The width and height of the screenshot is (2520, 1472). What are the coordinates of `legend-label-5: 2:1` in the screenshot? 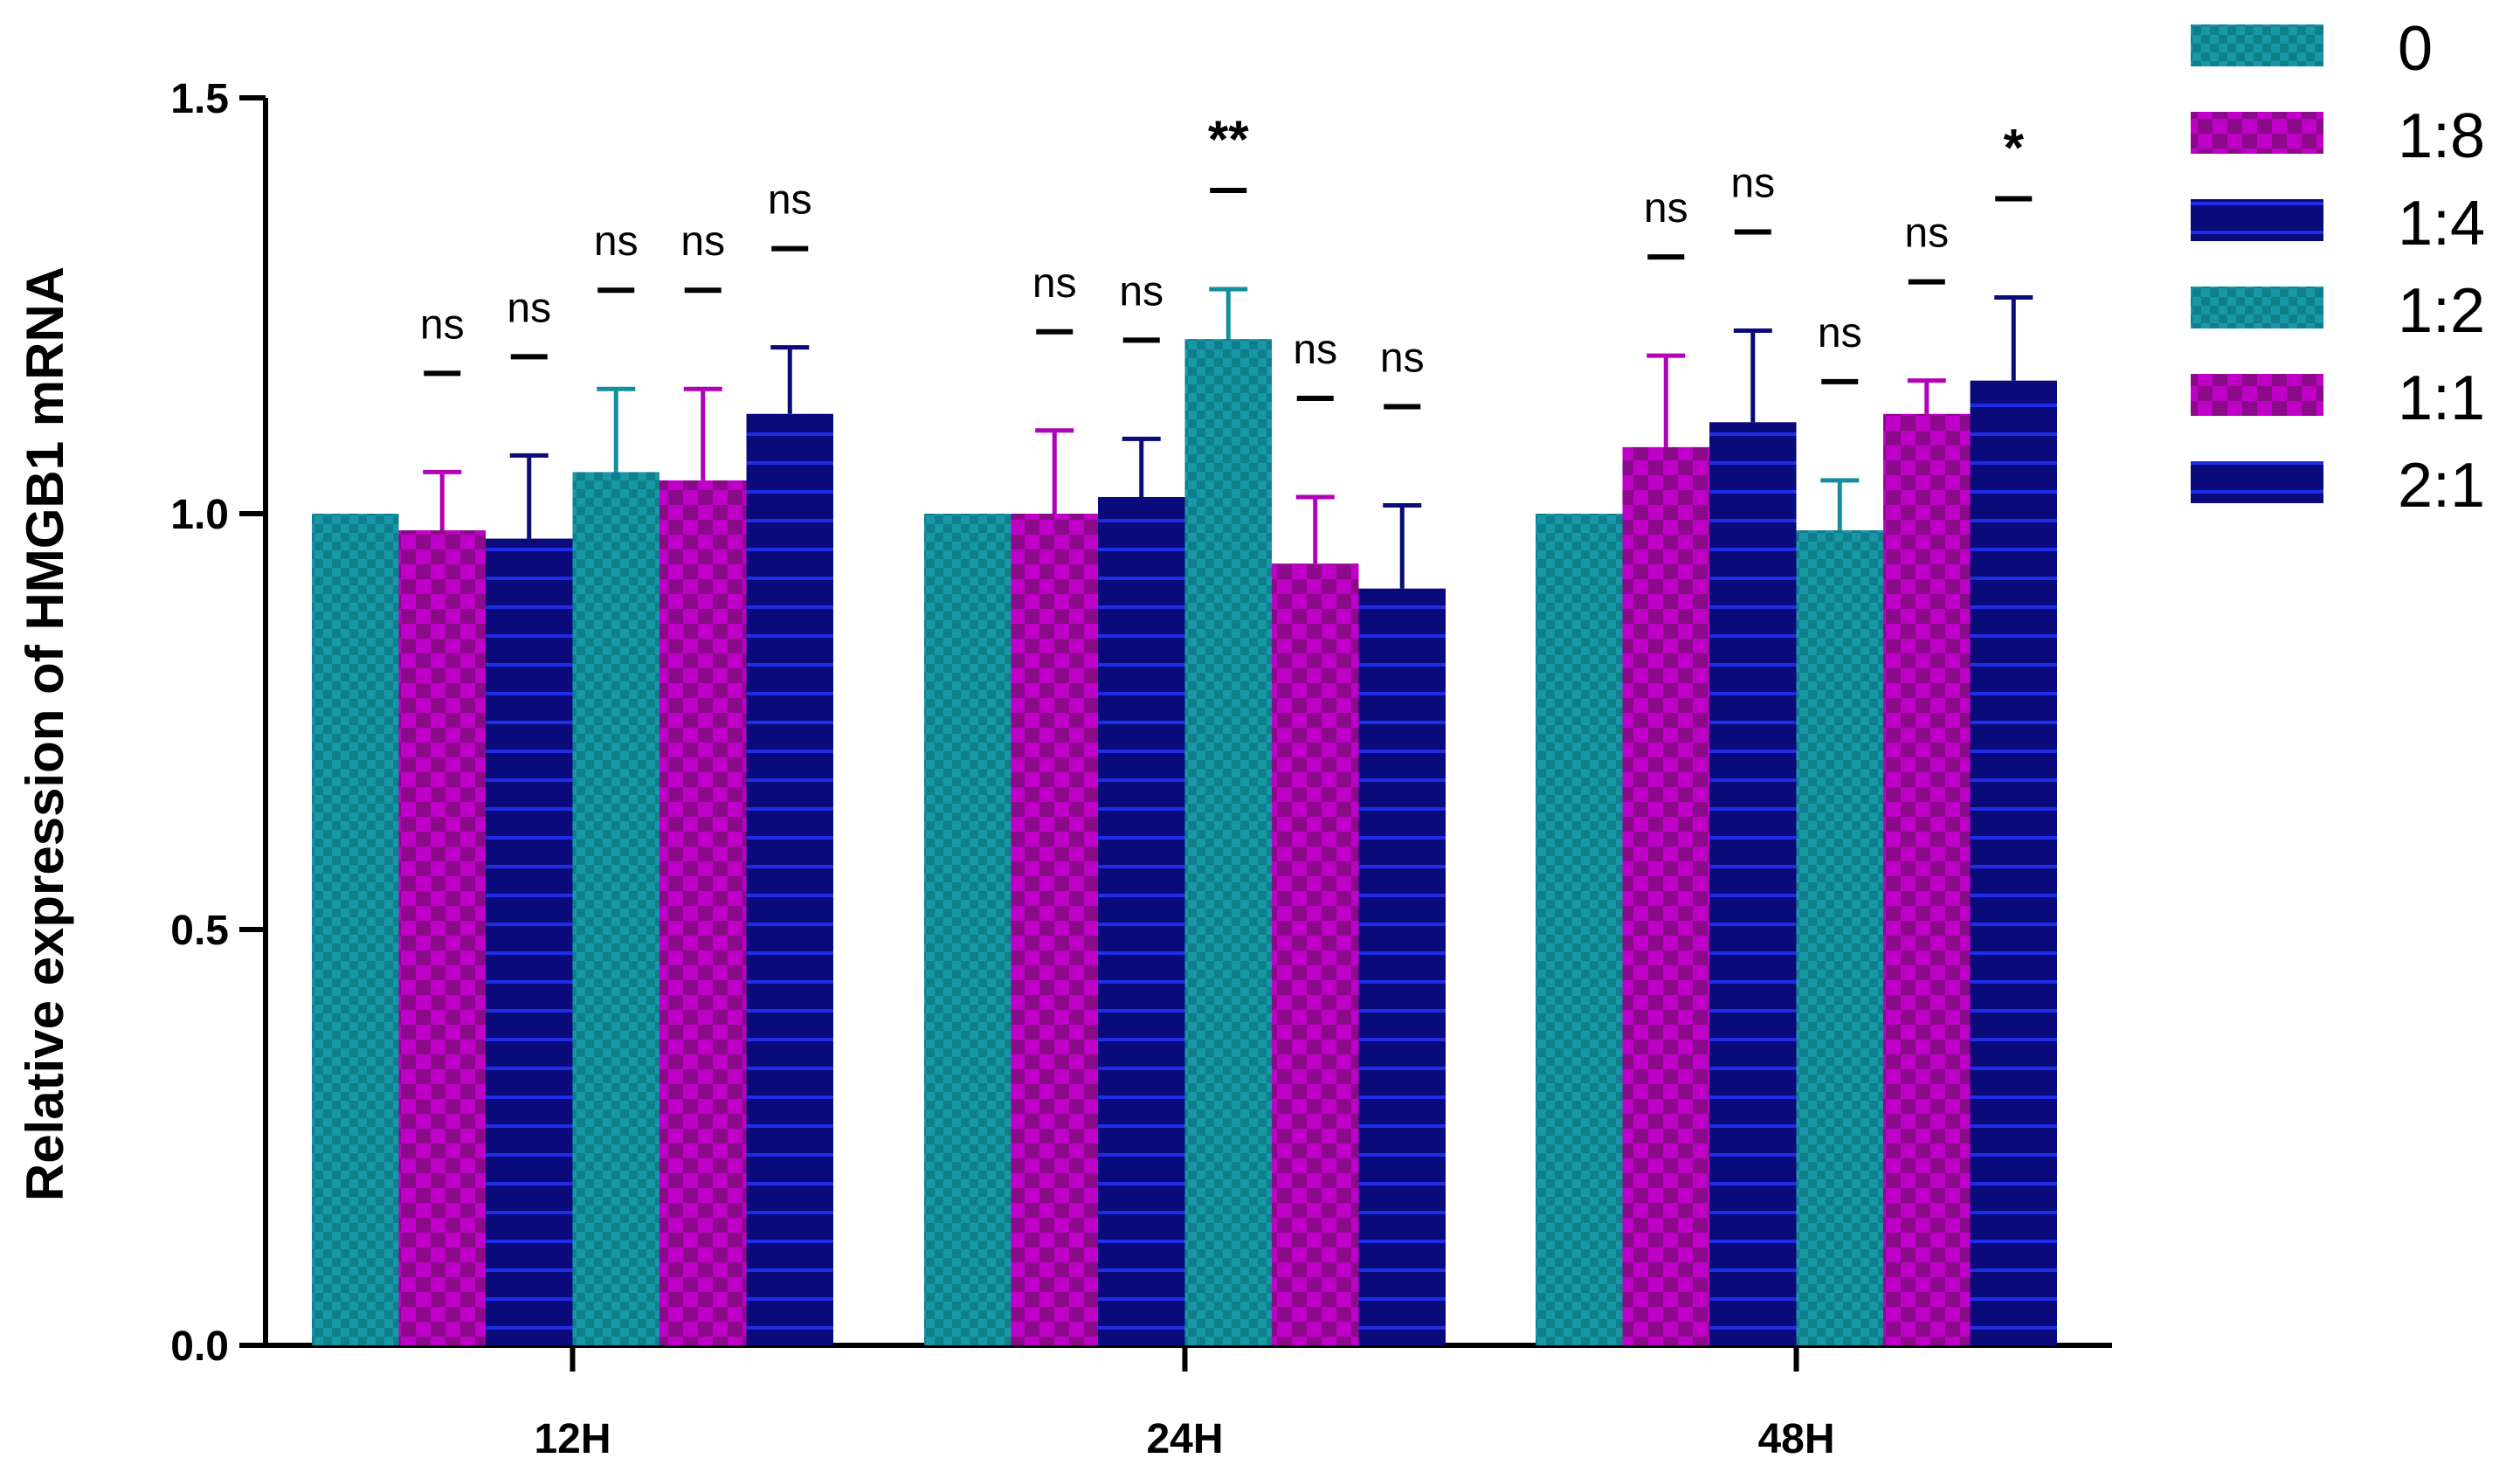 It's located at (2441, 486).